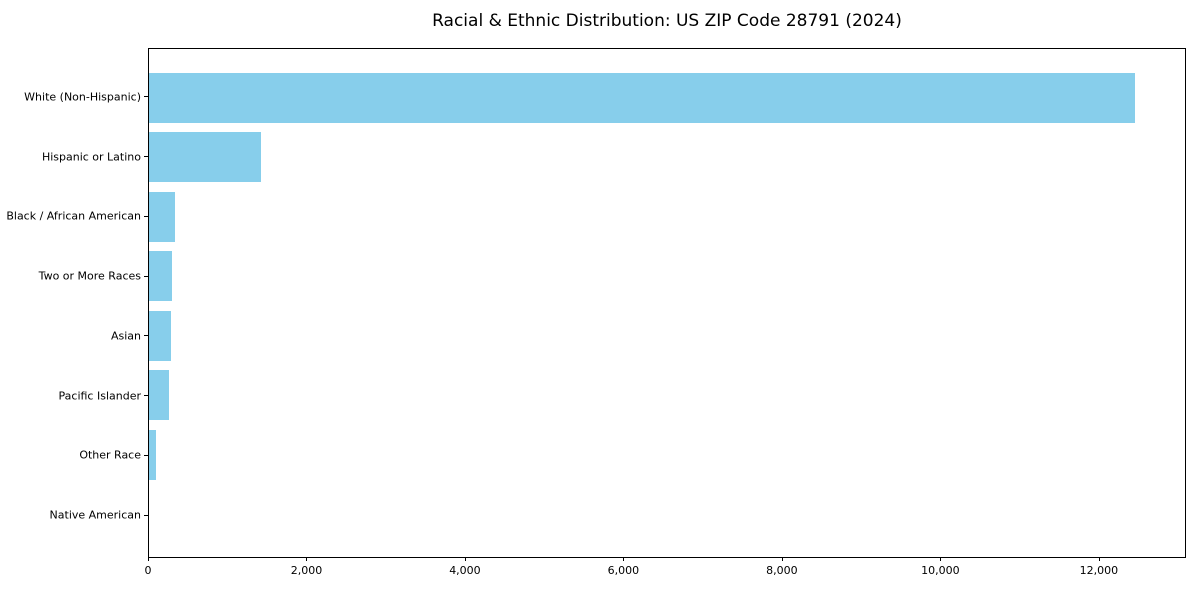  I want to click on y-axis-label: White (Non-Hispanic), so click(82, 97).